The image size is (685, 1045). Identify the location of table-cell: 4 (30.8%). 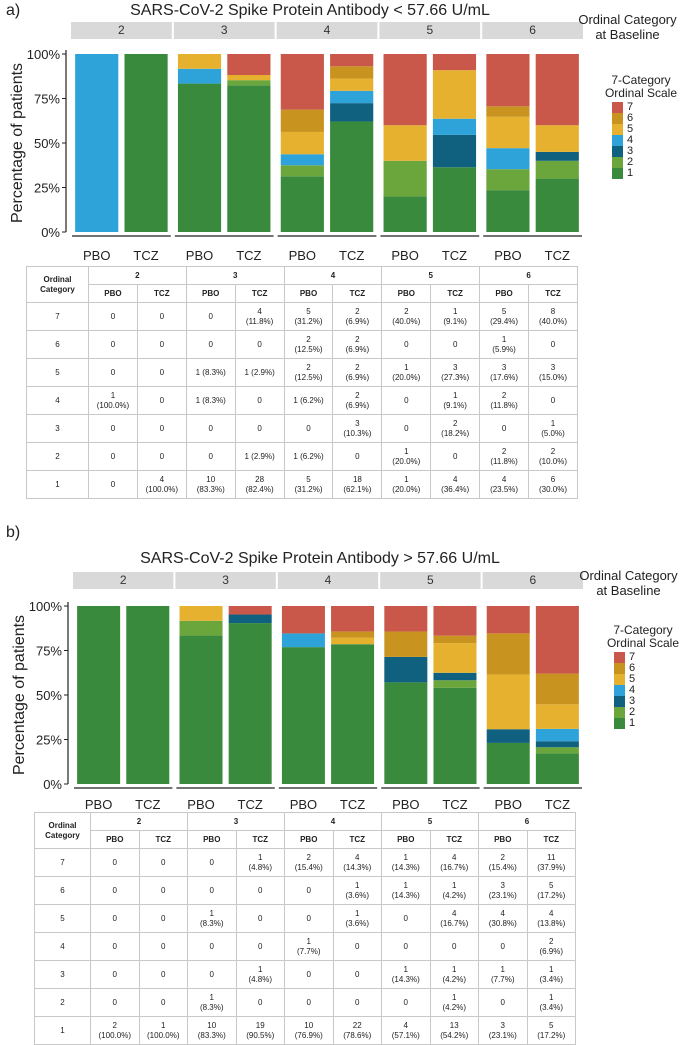
(503, 918).